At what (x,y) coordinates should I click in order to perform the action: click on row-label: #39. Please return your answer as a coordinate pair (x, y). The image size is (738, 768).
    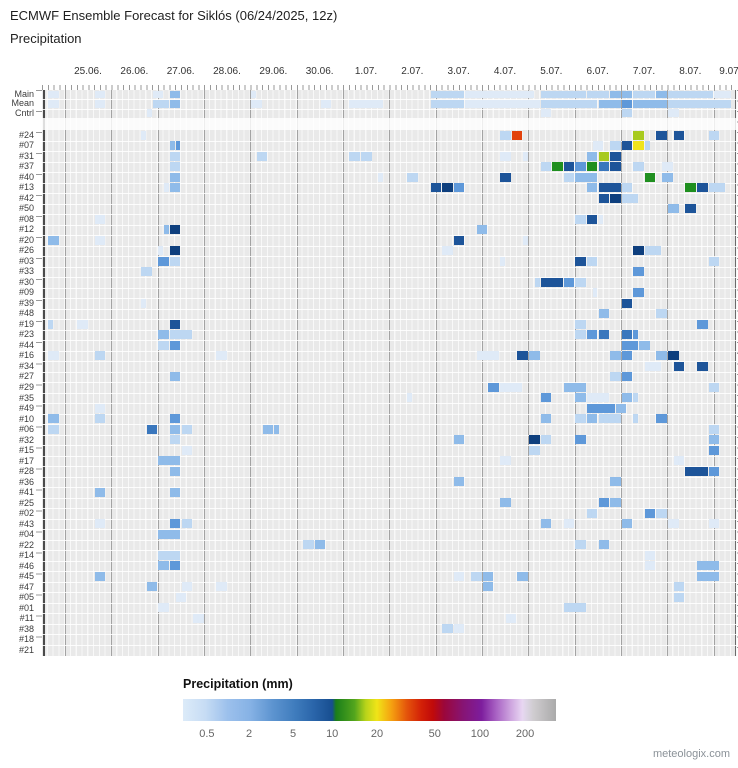
    Looking at the image, I should click on (26, 302).